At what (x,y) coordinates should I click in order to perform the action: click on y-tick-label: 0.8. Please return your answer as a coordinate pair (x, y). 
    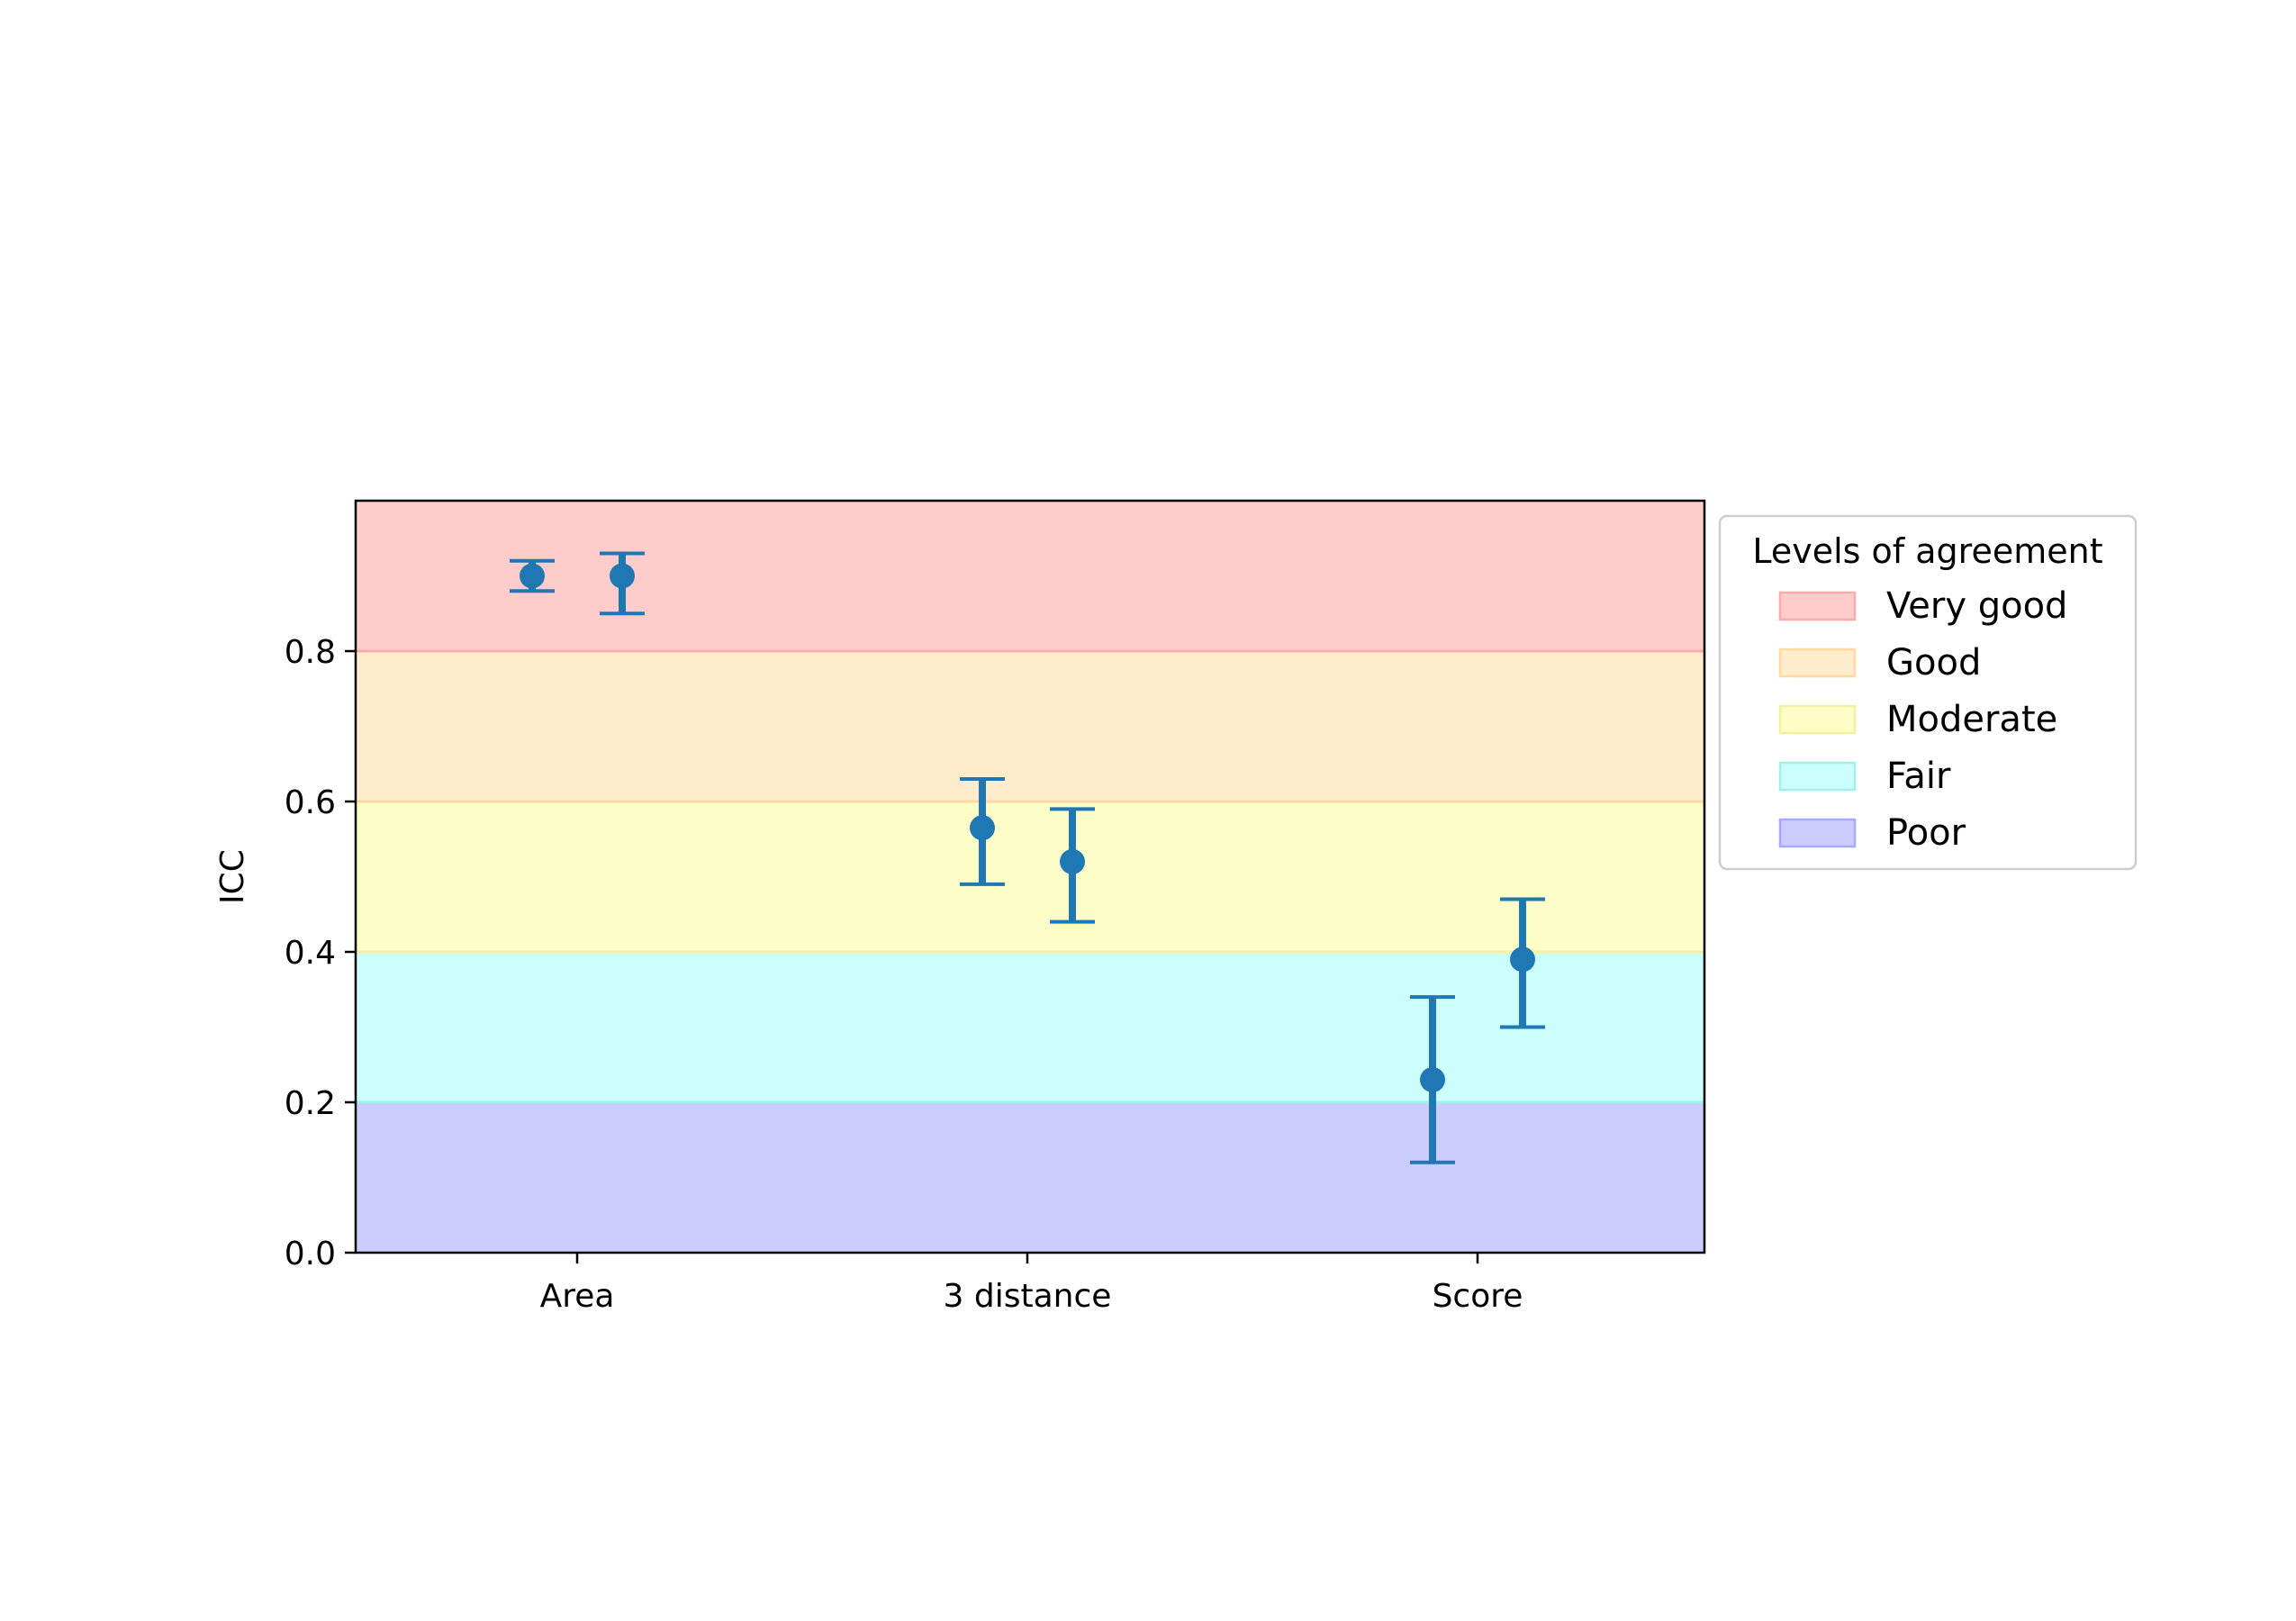
    Looking at the image, I should click on (310, 652).